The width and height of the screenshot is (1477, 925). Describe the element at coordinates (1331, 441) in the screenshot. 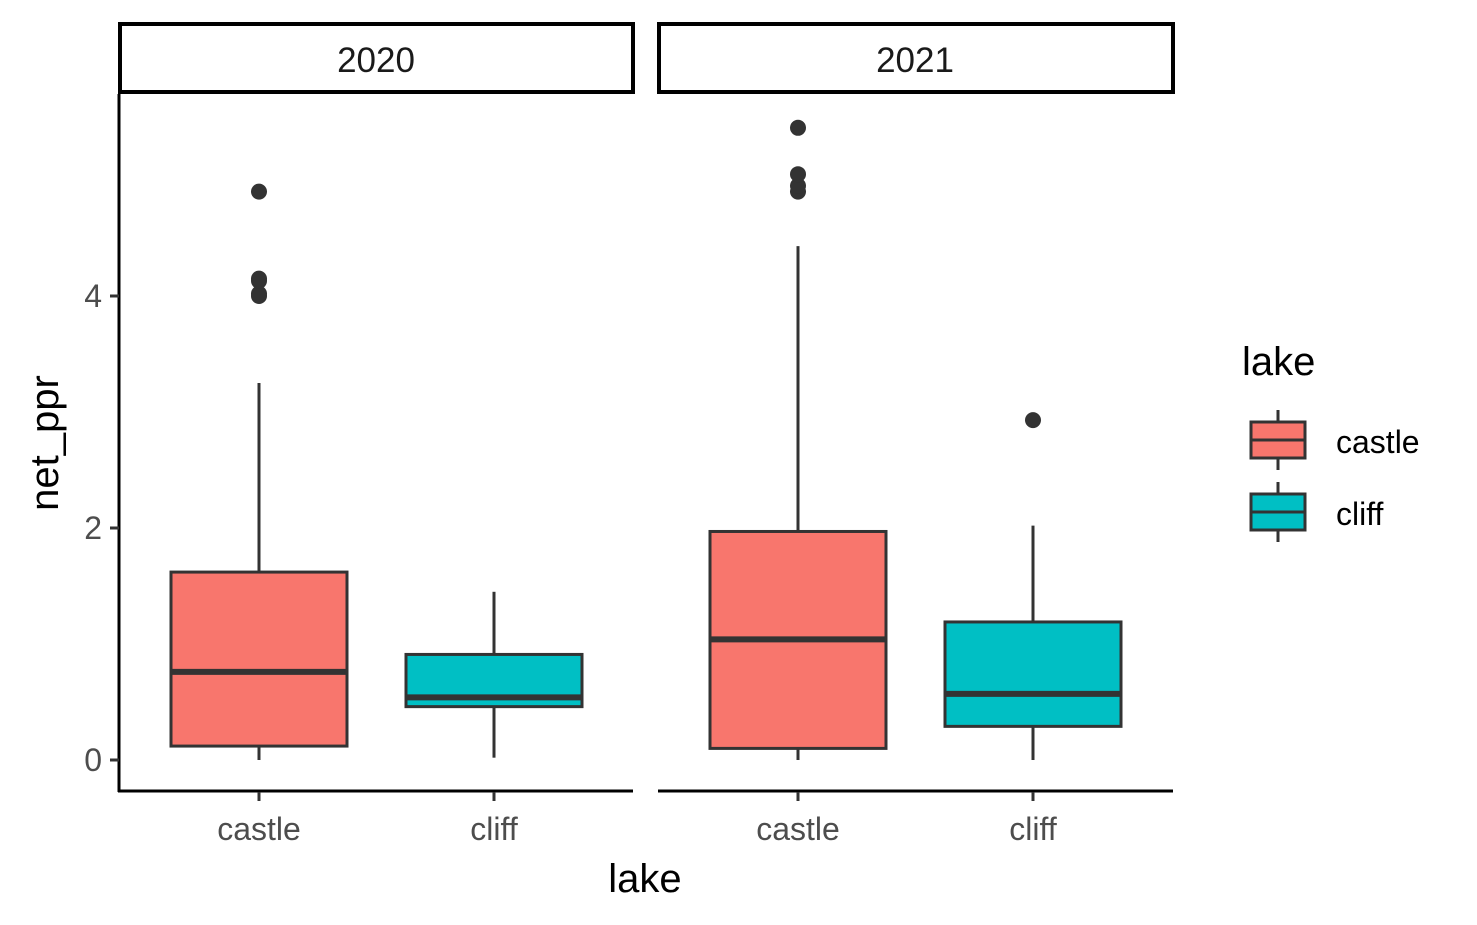

I see `legend: lake castle cliff` at that location.